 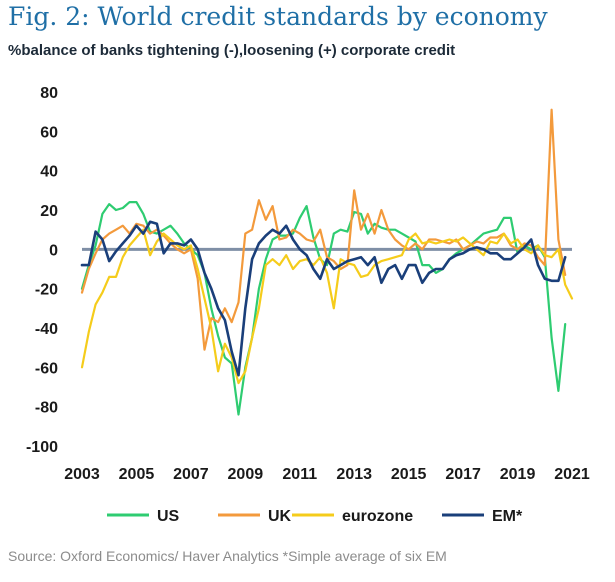 What do you see at coordinates (82, 474) in the screenshot?
I see `x-tick-label: 2003` at bounding box center [82, 474].